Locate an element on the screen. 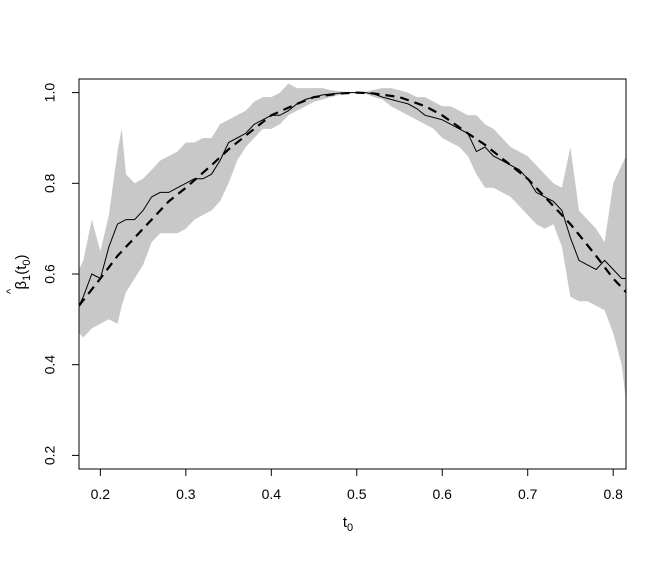  y-tick-label: 1.0 is located at coordinates (50, 93).